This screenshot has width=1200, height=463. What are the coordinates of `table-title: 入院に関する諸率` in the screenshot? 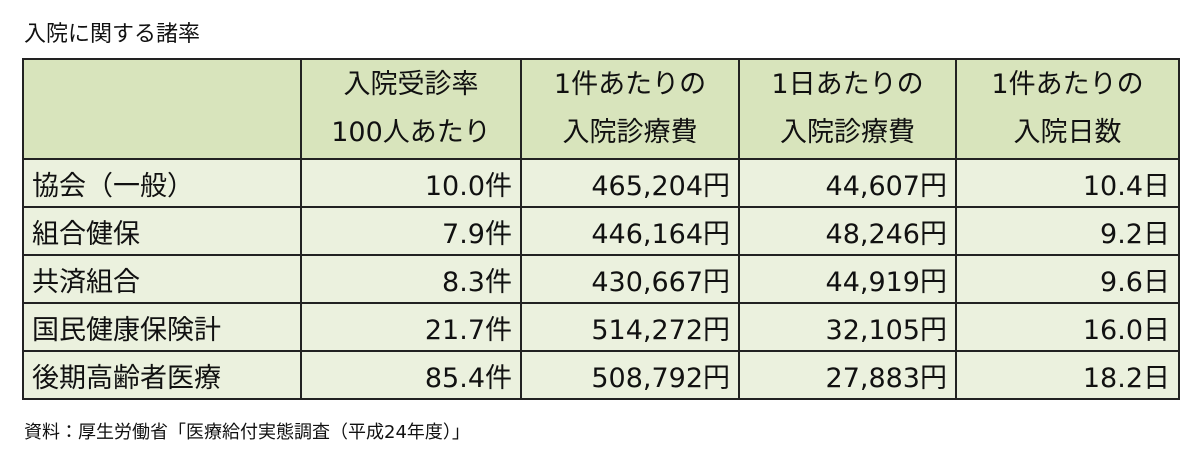 It's located at (112, 34).